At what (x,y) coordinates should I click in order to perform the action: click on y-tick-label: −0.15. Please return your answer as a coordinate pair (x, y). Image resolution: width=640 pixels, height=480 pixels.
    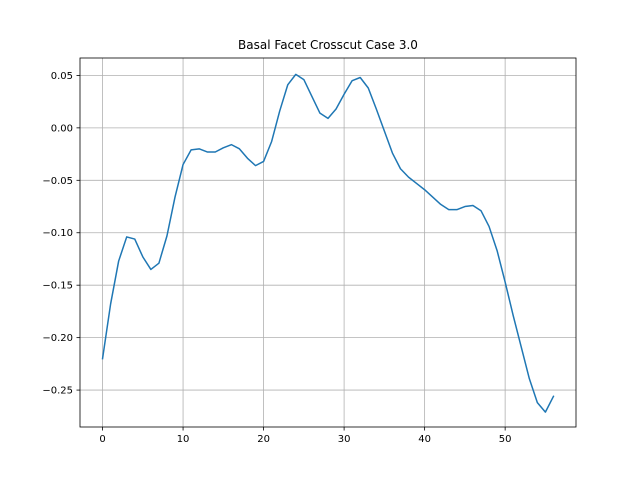
    Looking at the image, I should click on (57, 286).